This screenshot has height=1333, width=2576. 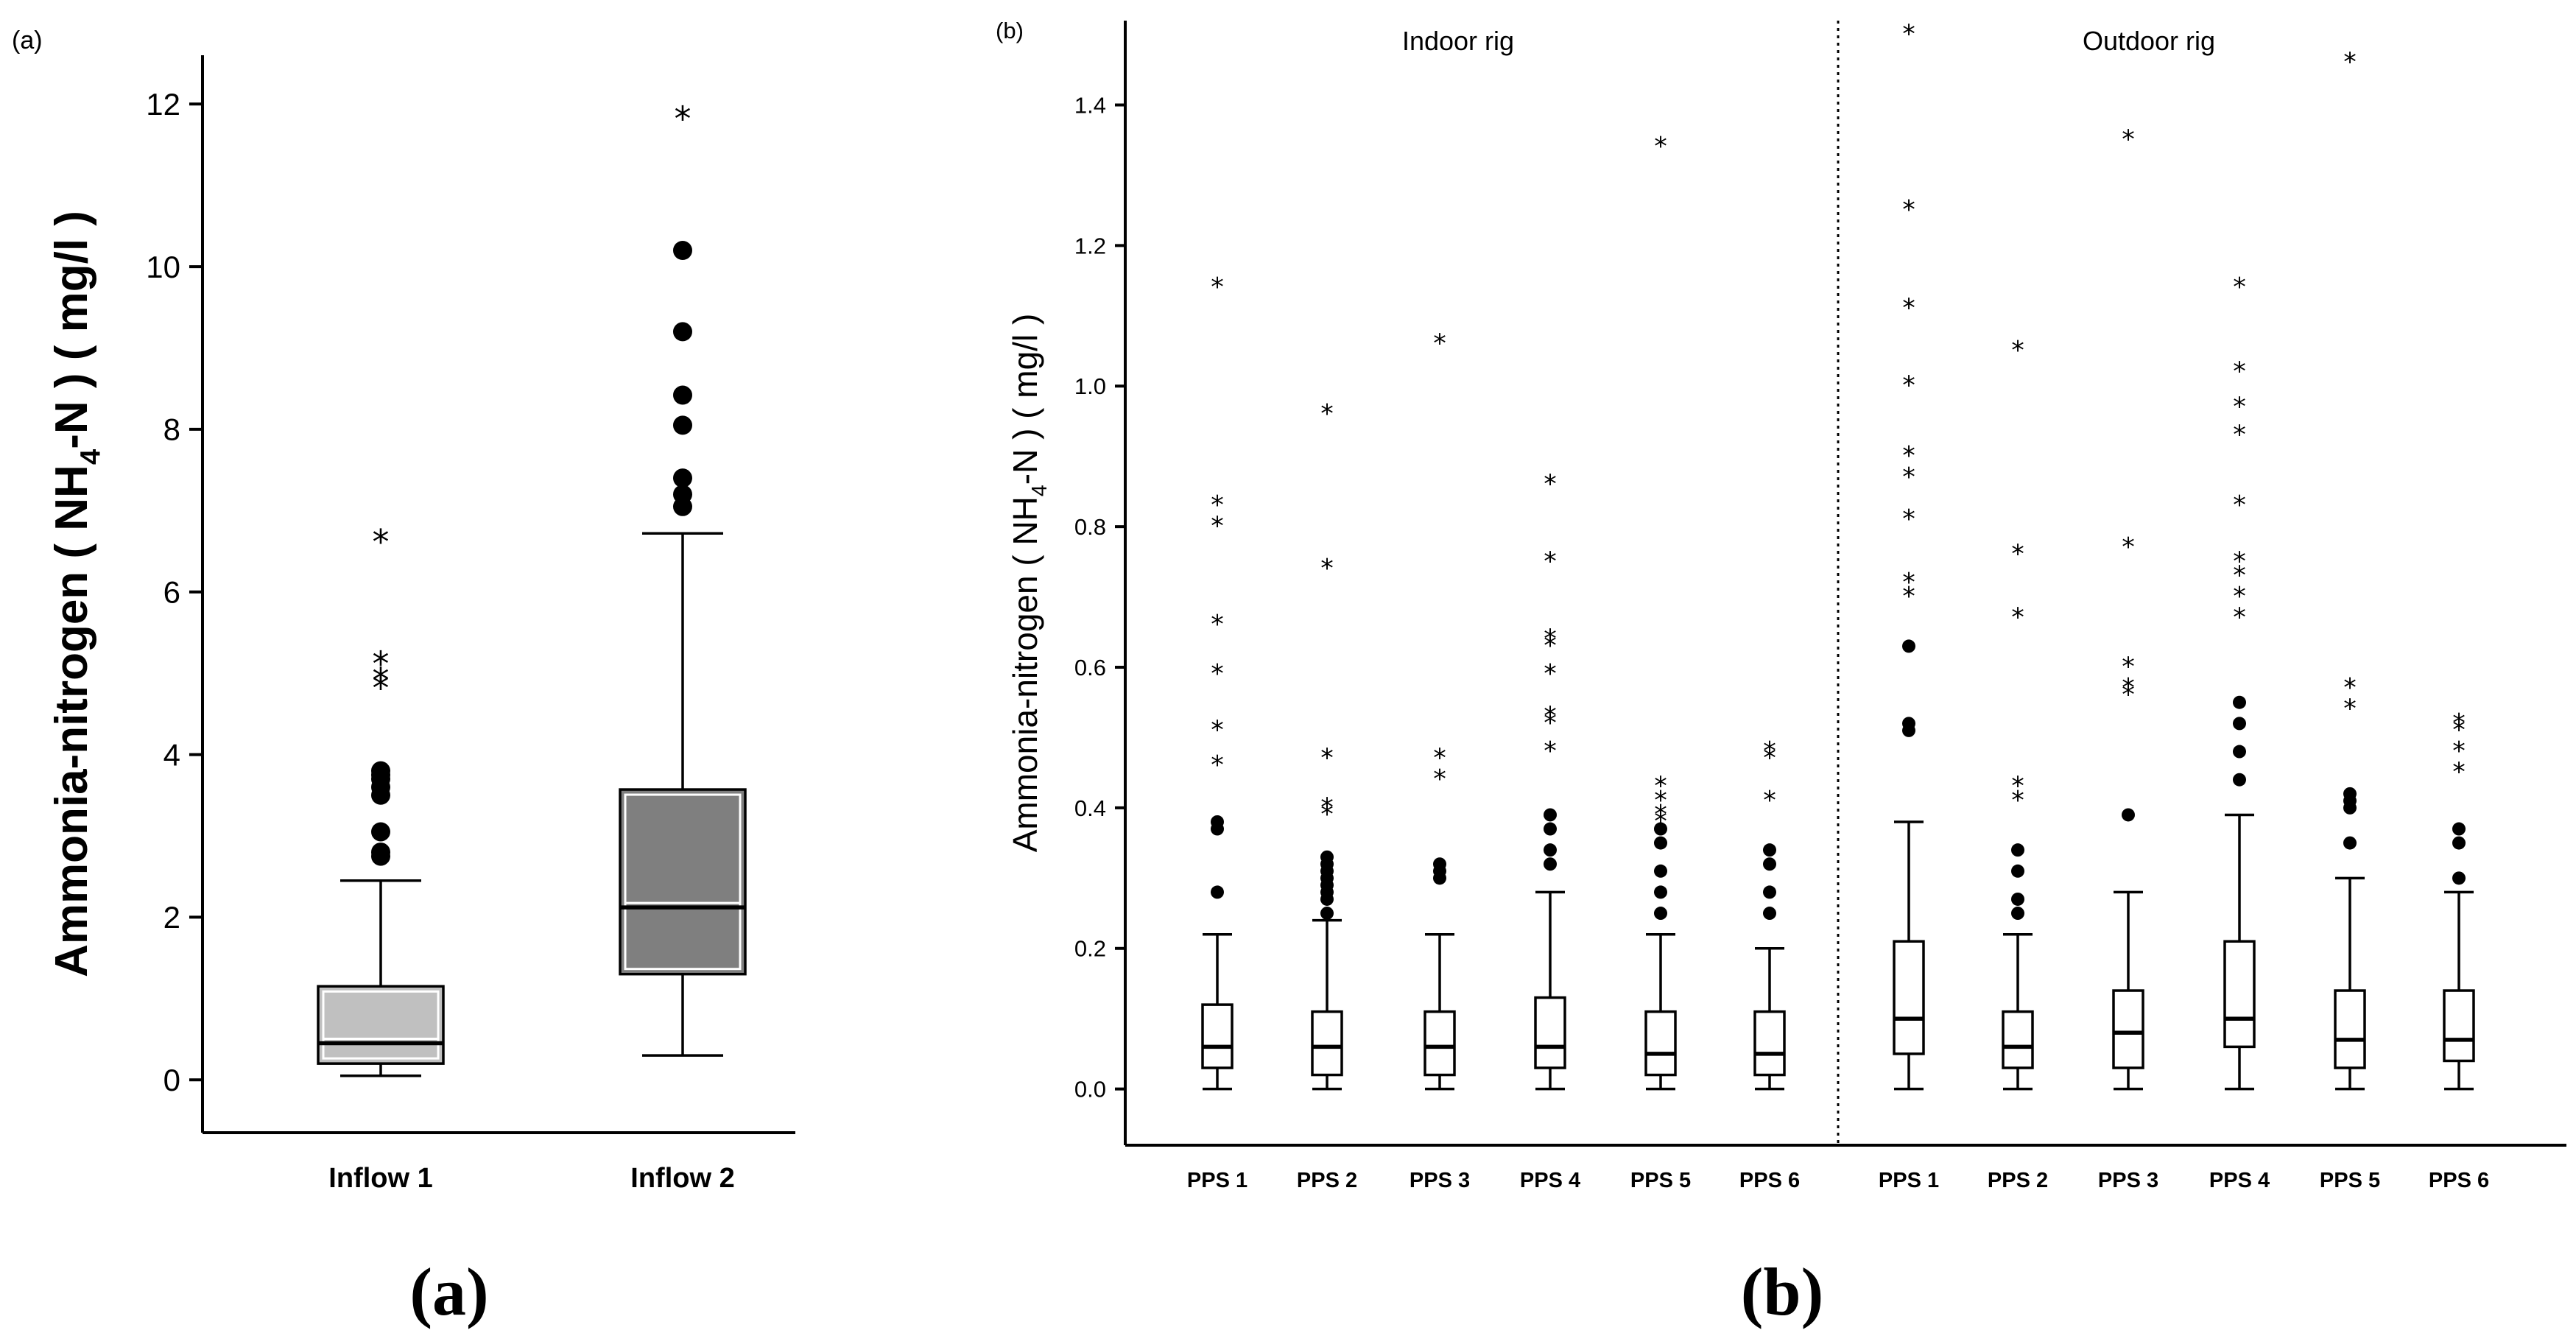 What do you see at coordinates (163, 104) in the screenshot?
I see `y-tick-label: 12` at bounding box center [163, 104].